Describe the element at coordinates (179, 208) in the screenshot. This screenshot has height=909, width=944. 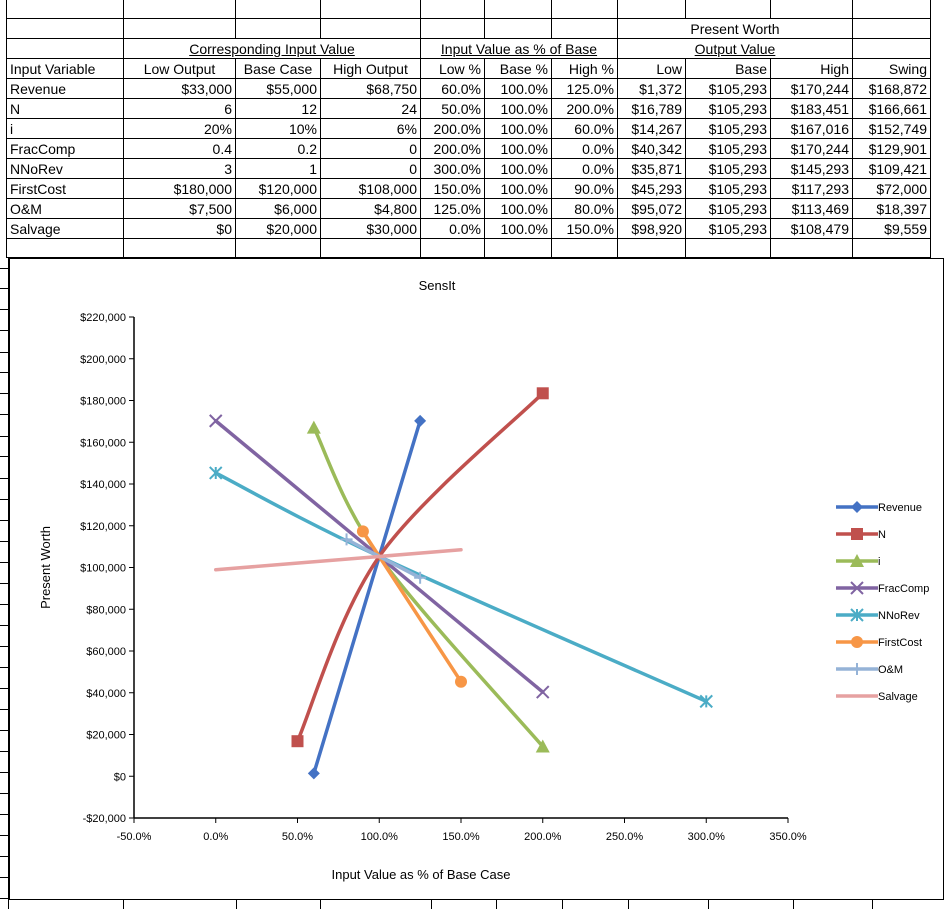
I see `table-cell: $7,500` at that location.